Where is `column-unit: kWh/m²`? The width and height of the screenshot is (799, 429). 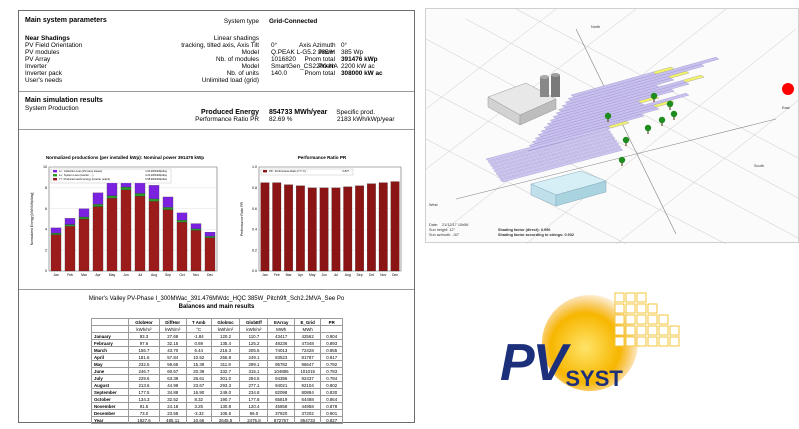
column-unit: kWh/m² is located at coordinates (254, 329).